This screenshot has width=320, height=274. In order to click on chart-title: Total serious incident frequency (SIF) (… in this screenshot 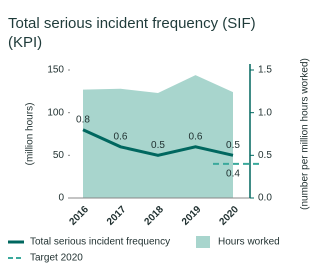, I will do `click(134, 33)`.